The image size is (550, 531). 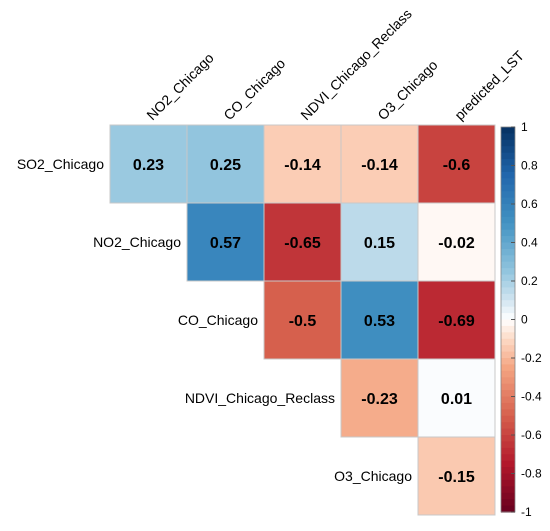 I want to click on cell-value-label: -0.6, so click(x=457, y=165).